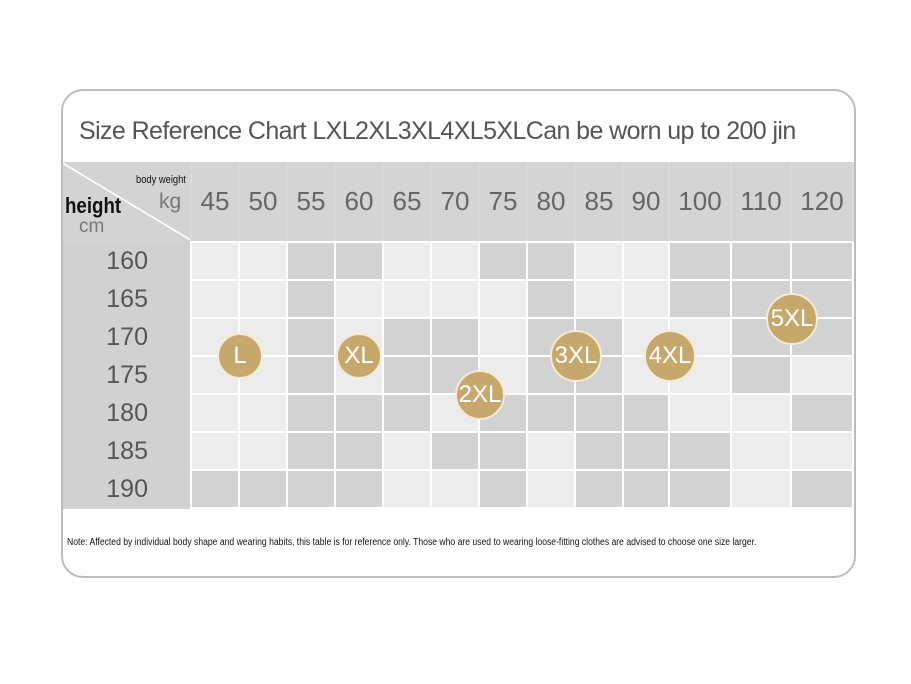 This screenshot has width=911, height=684. I want to click on weight-header: 90, so click(646, 201).